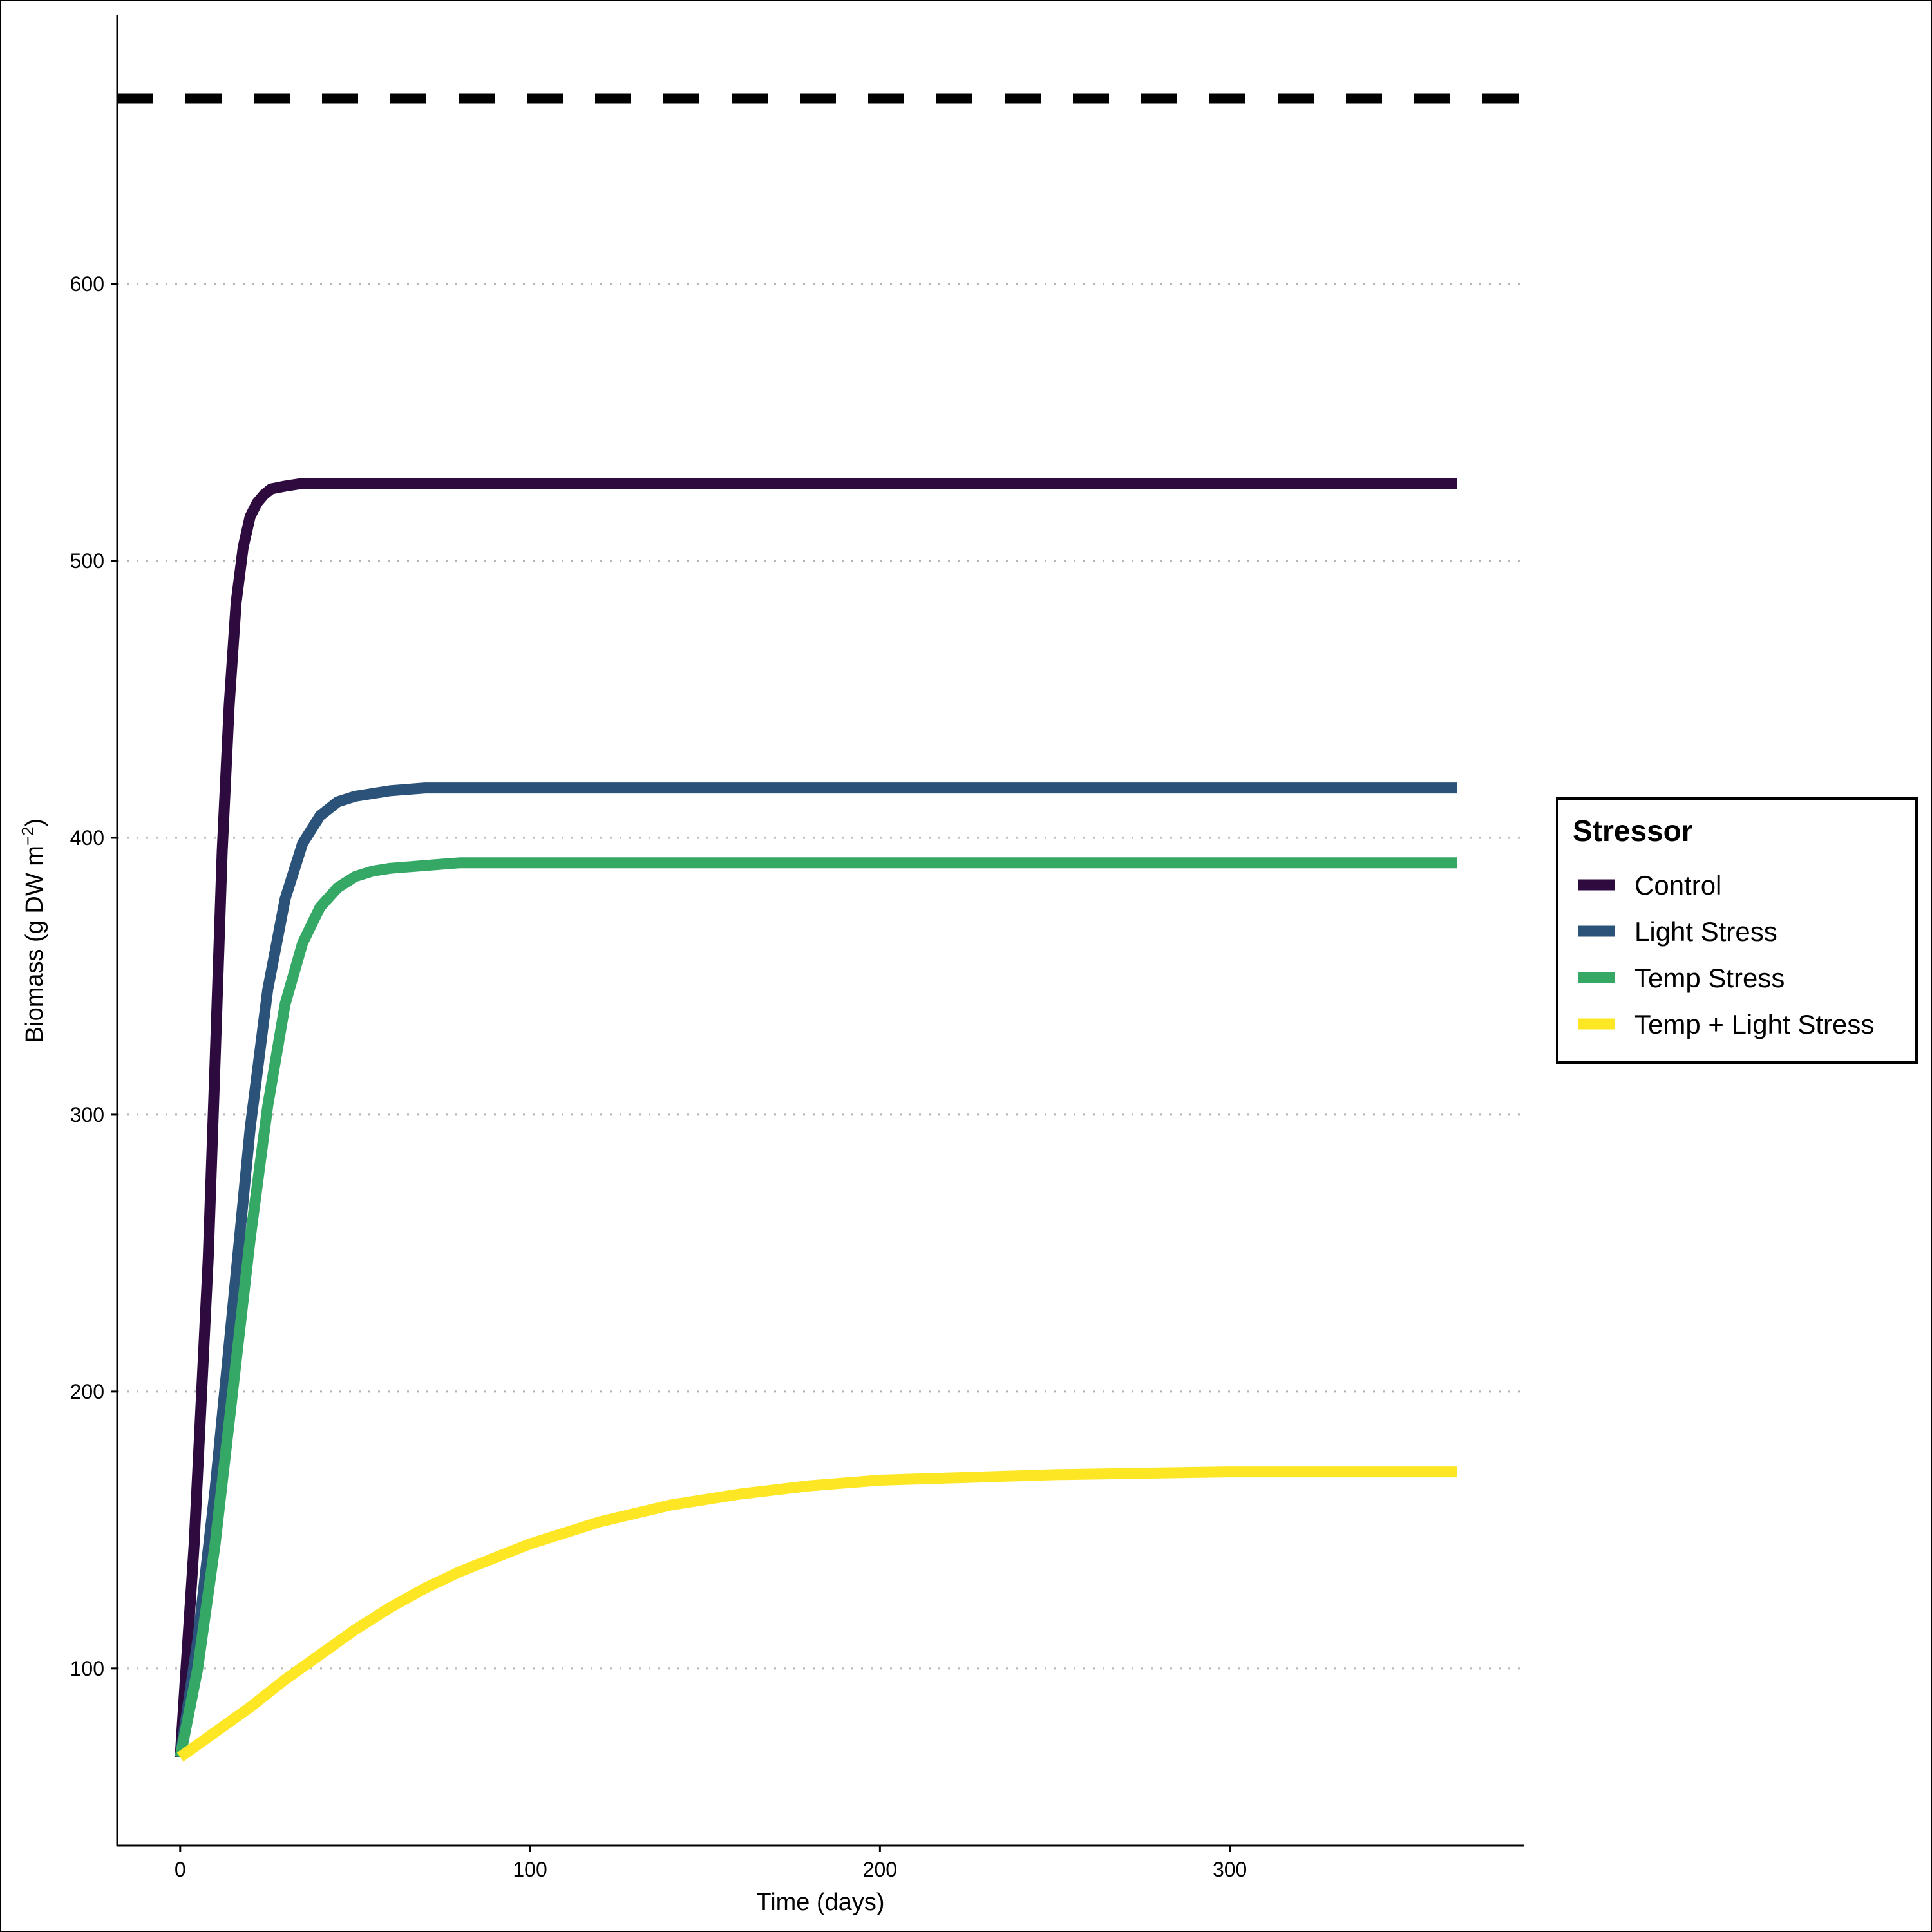 This screenshot has width=1932, height=1932. What do you see at coordinates (1709, 978) in the screenshot?
I see `legend-label-temp-stress: Temp Stress` at bounding box center [1709, 978].